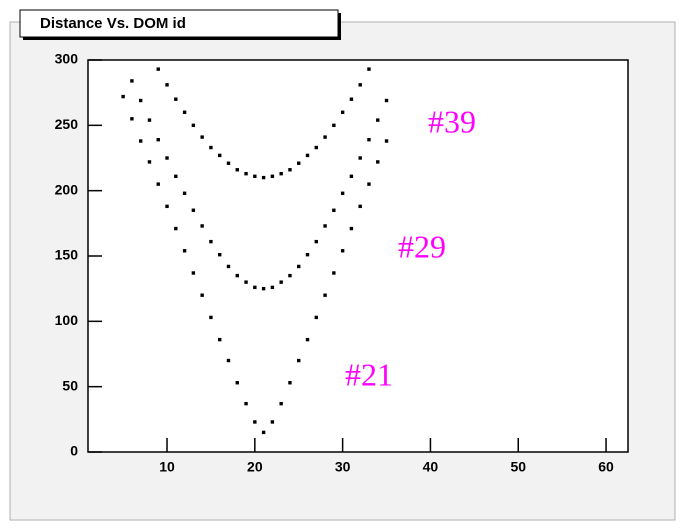 This screenshot has height=530, width=688. Describe the element at coordinates (67, 320) in the screenshot. I see `y-tick-label: 100` at that location.